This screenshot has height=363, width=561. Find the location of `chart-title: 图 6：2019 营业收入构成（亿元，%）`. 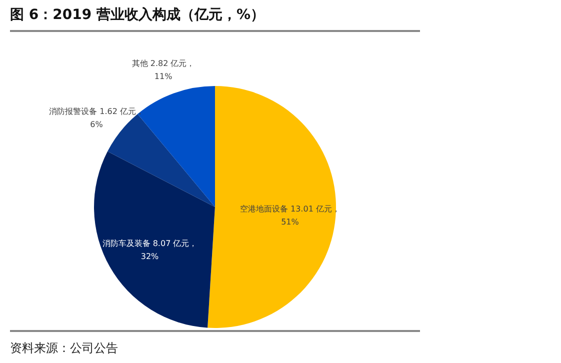

chart-title: 图 6：2019 营业收入构成（亿元，%） is located at coordinates (215, 19).